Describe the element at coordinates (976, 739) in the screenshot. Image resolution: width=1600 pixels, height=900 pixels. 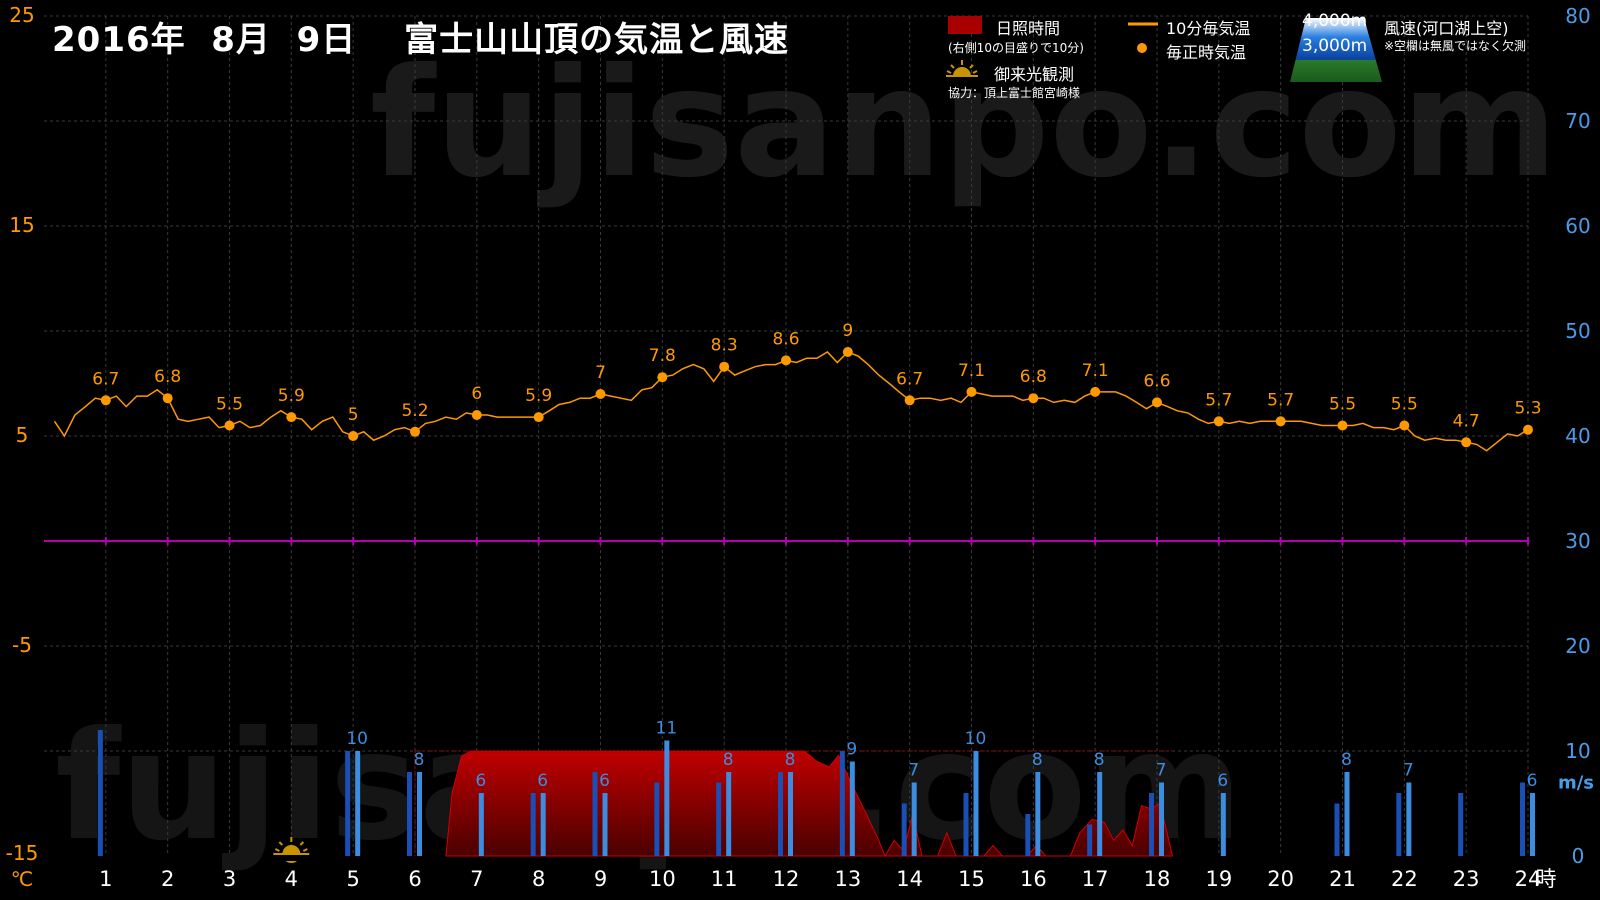
I see `wind-label-3000: 10` at that location.